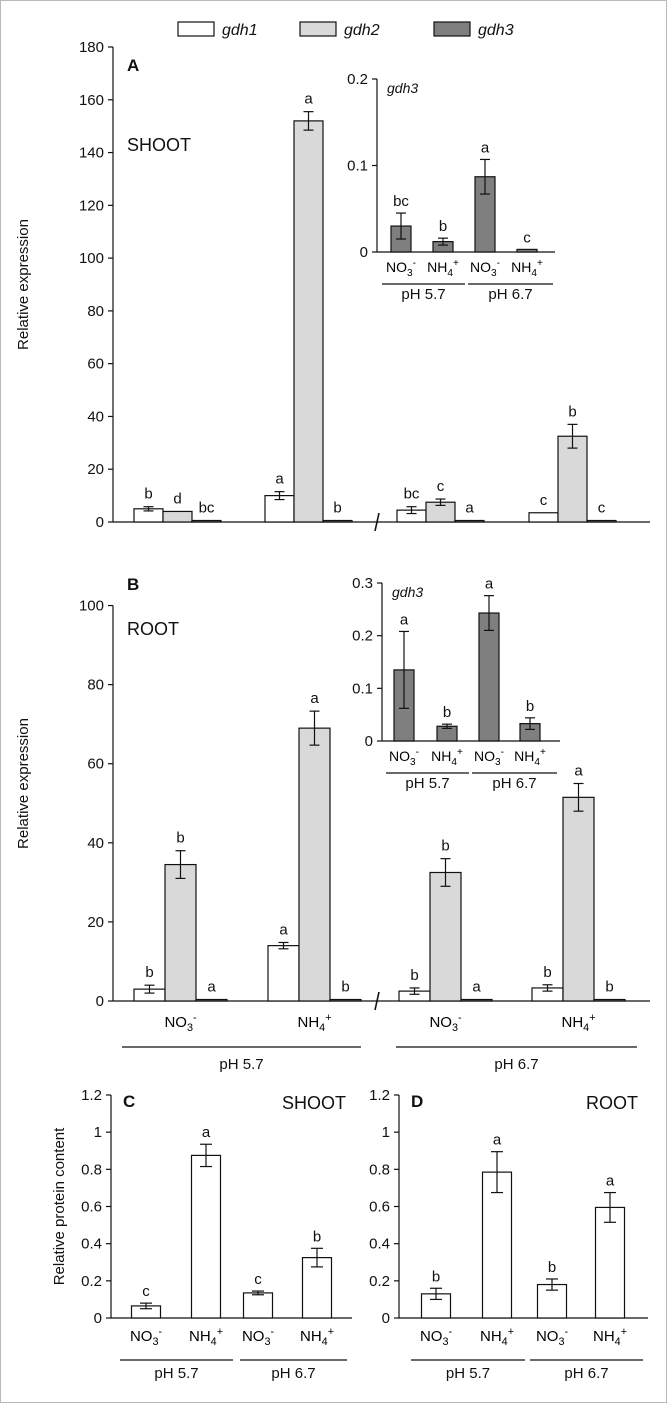  I want to click on panel-label: A, so click(133, 65).